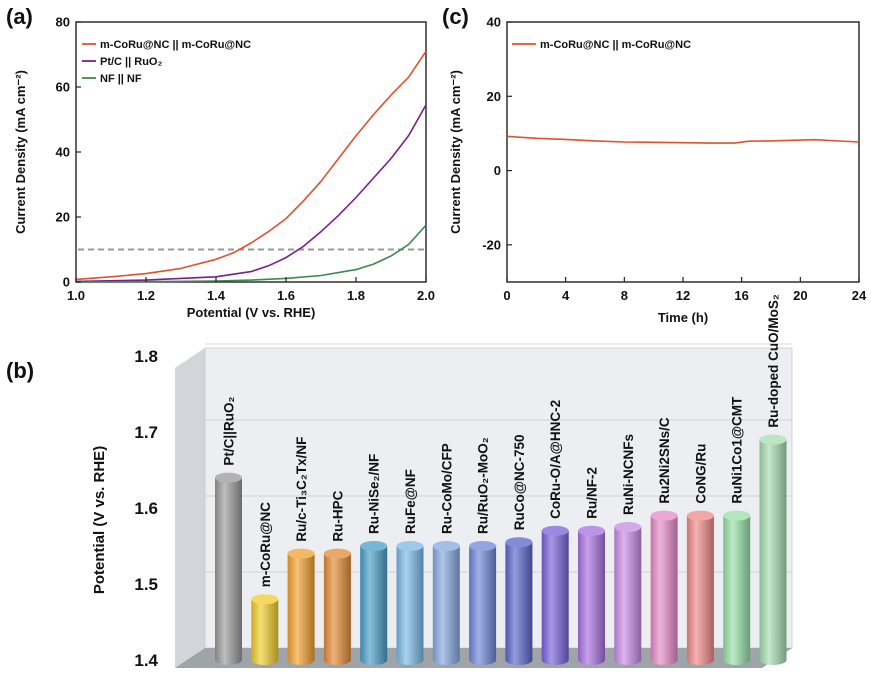  I want to click on legend-c: m-CoRu@NC || m-CoRu@NC, so click(601, 45).